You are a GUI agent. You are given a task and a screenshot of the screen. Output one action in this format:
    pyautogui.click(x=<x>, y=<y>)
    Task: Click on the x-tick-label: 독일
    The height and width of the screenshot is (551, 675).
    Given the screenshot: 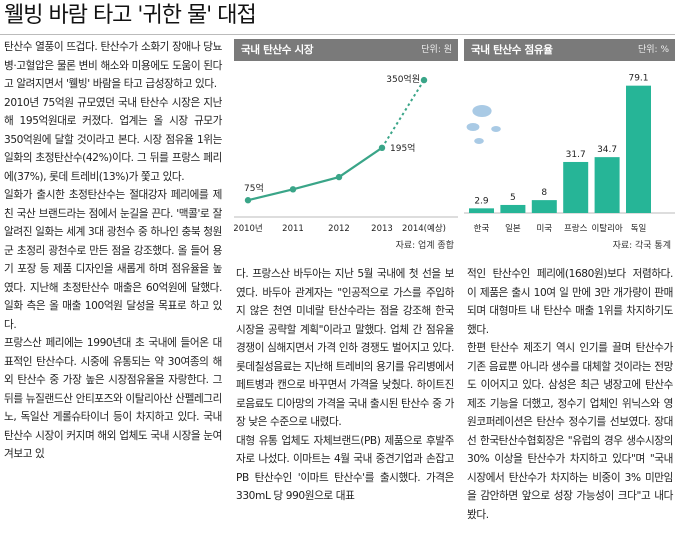 What is the action you would take?
    pyautogui.click(x=639, y=229)
    